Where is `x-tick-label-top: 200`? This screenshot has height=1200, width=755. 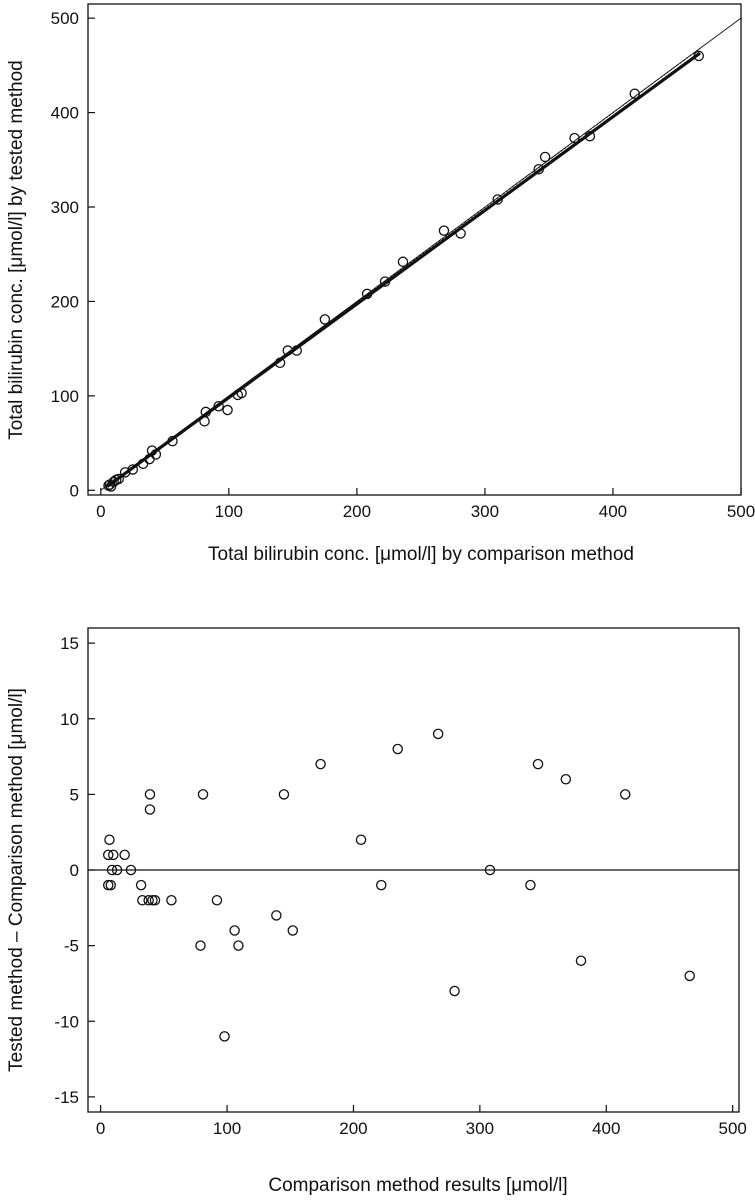
x-tick-label-top: 200 is located at coordinates (357, 511).